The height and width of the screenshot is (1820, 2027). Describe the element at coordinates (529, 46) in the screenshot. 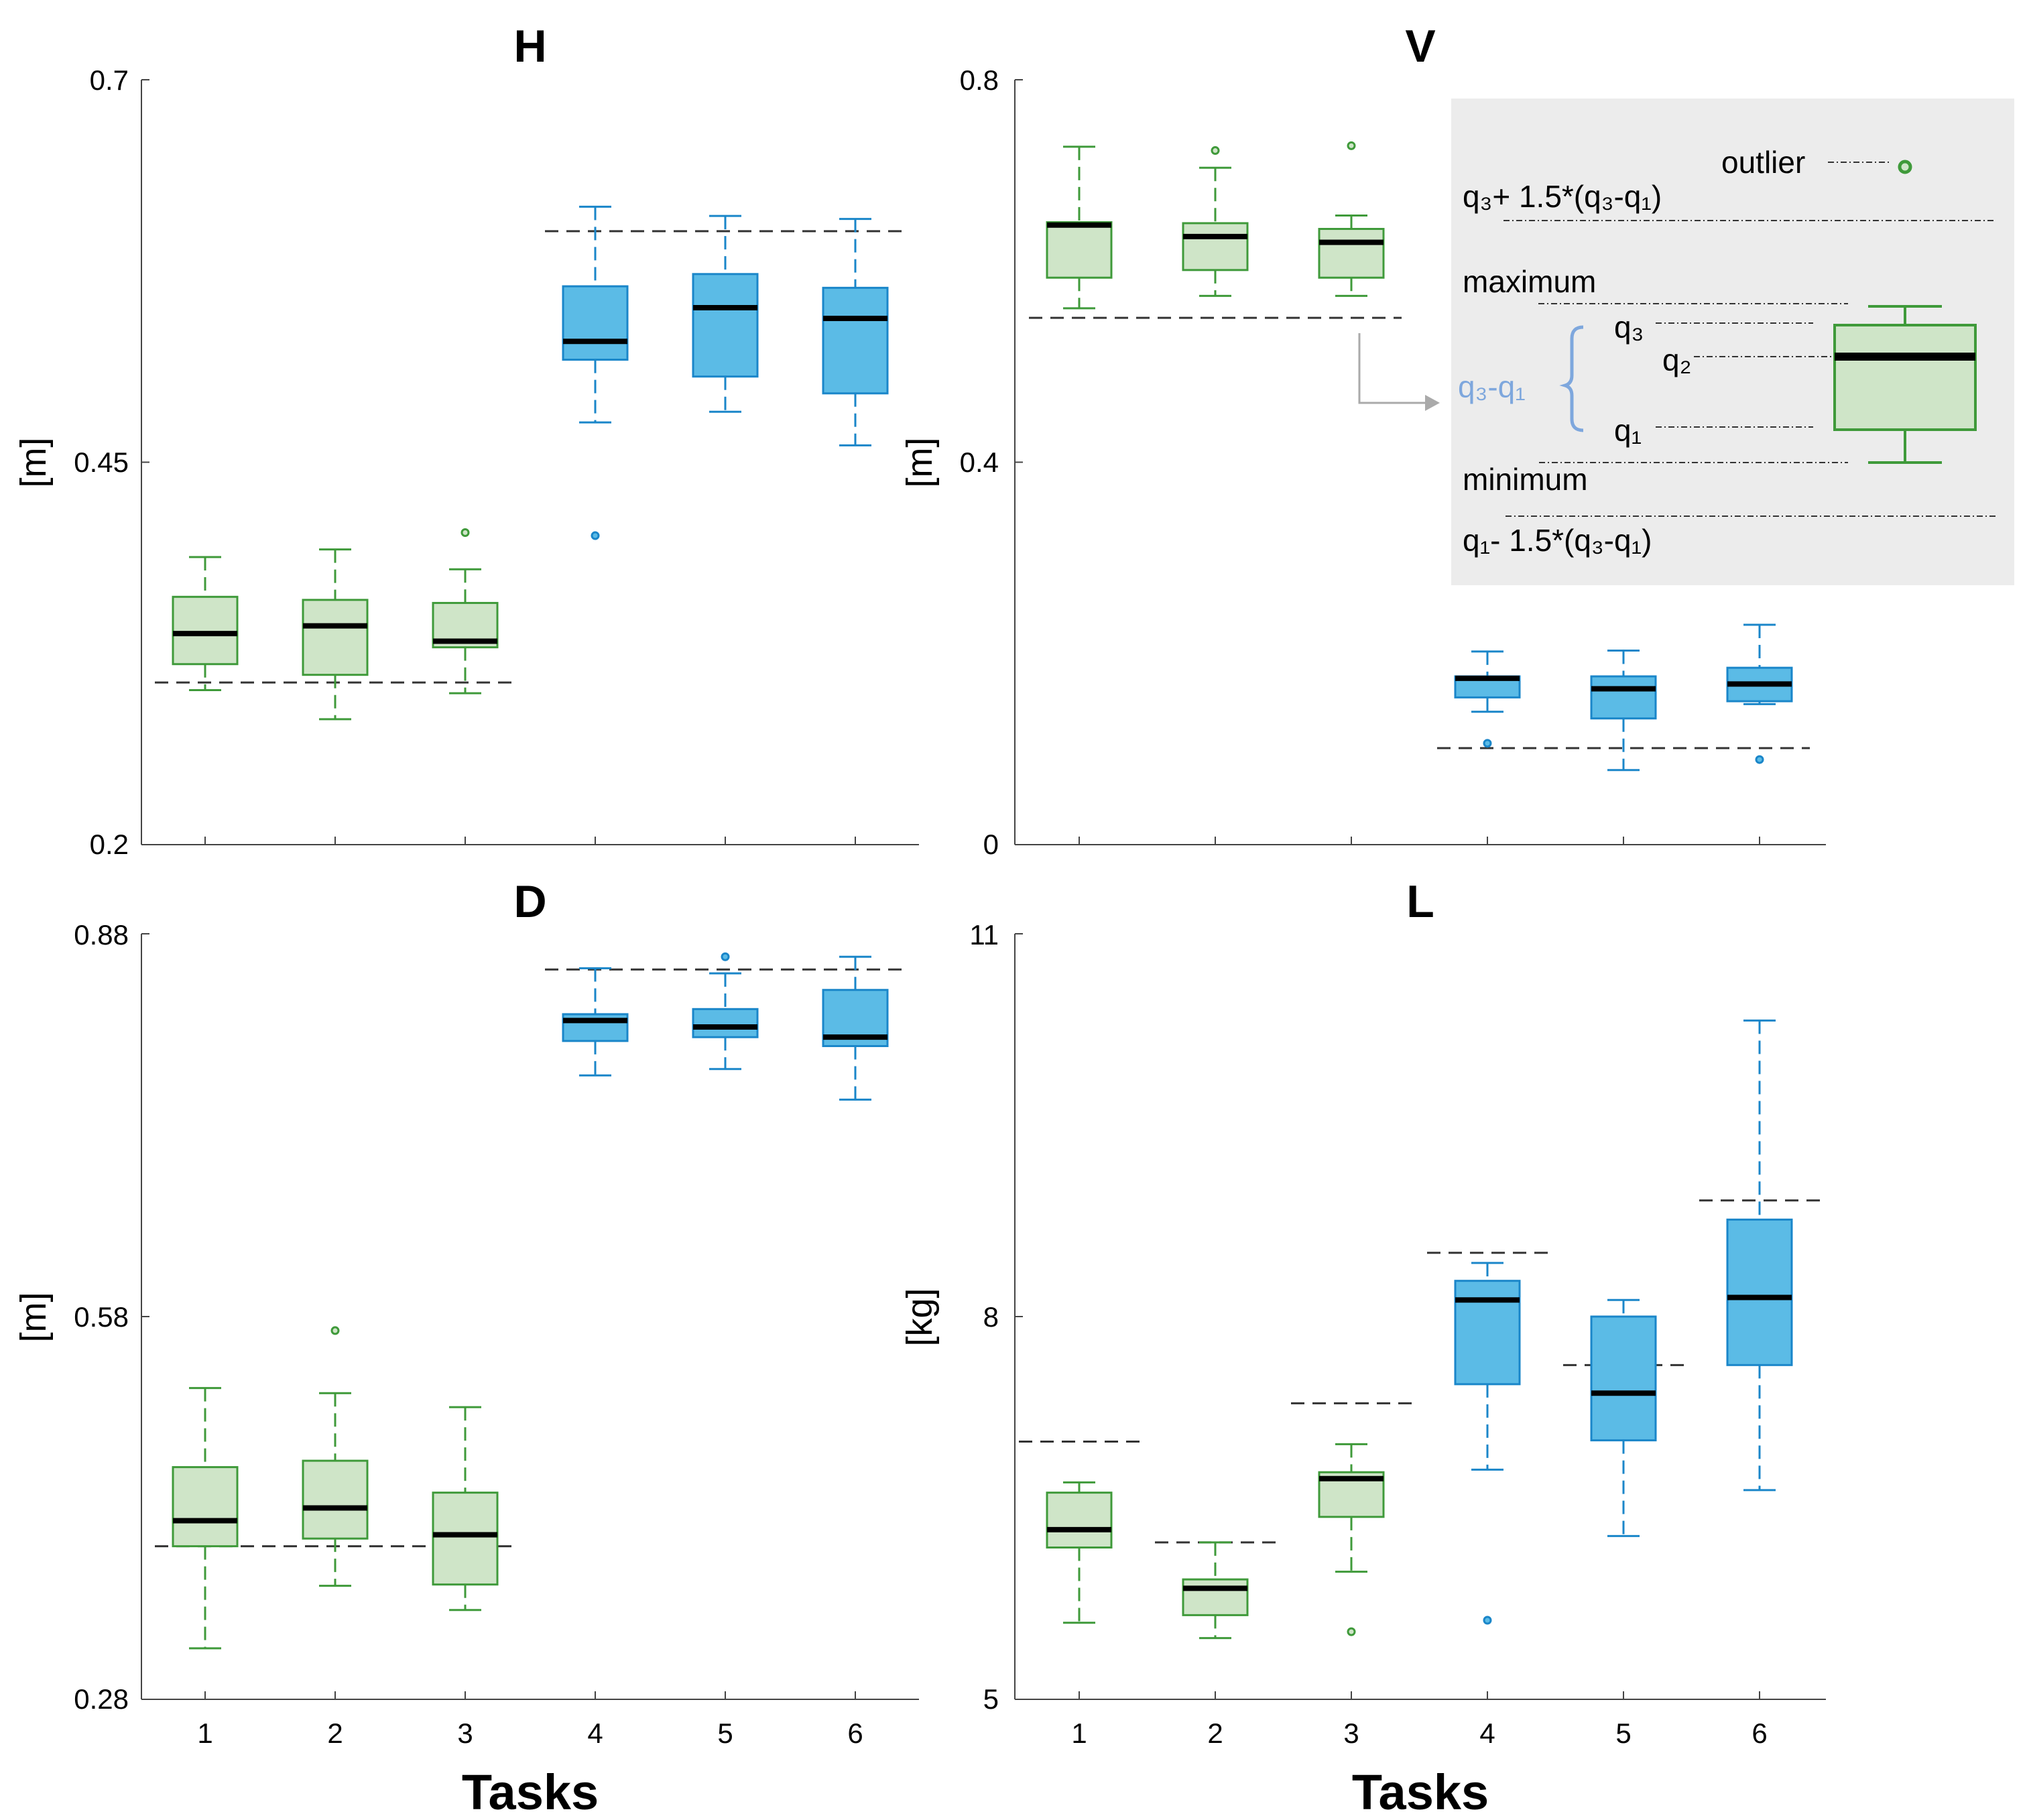

I see `panel-h-title: H` at that location.